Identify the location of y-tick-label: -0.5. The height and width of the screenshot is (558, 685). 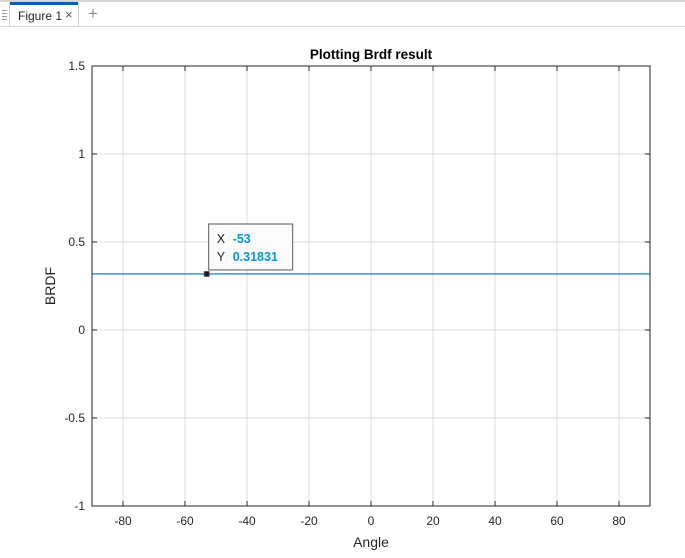
(74, 418).